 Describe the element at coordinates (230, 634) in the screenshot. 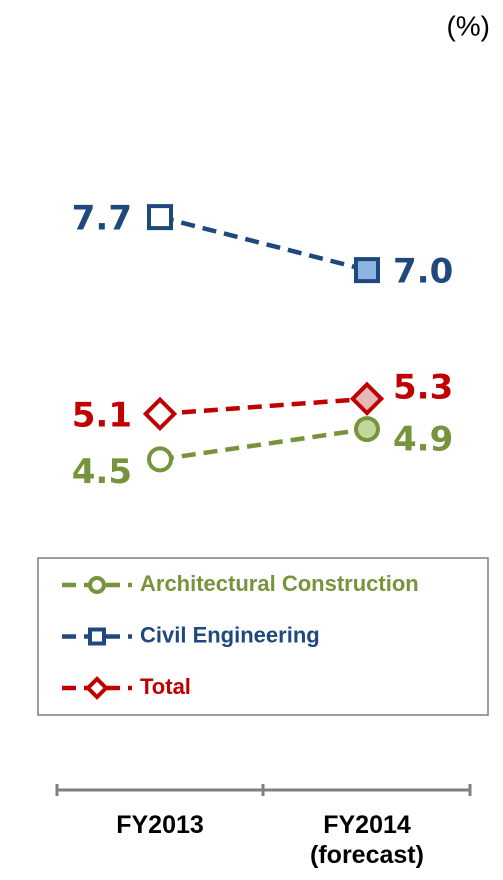

I see `legend-label: Civil Engineering` at that location.